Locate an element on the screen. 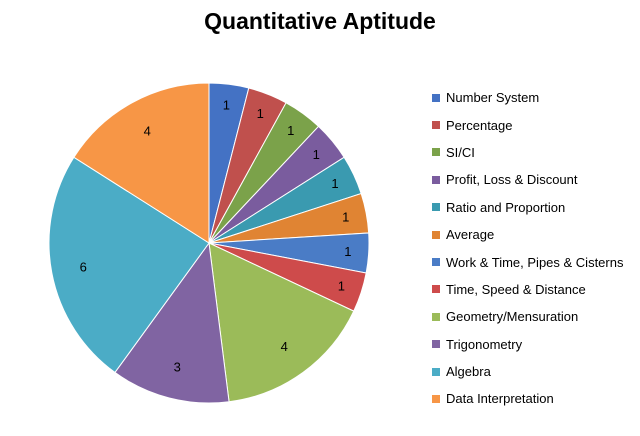 This screenshot has width=640, height=436. legend-label: Percentage is located at coordinates (479, 125).